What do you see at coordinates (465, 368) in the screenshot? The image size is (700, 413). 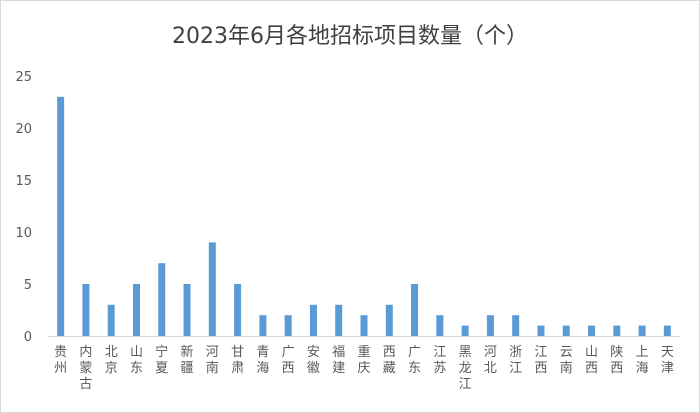 I see `x-tick-label: 黑龙江` at bounding box center [465, 368].